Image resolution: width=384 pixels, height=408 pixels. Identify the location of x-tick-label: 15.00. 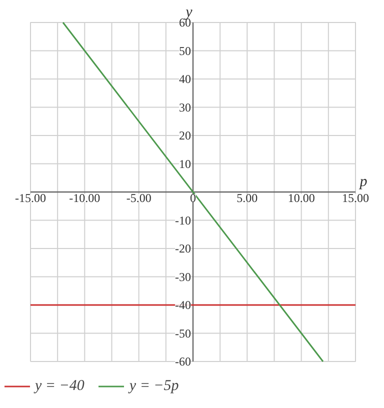
(355, 198).